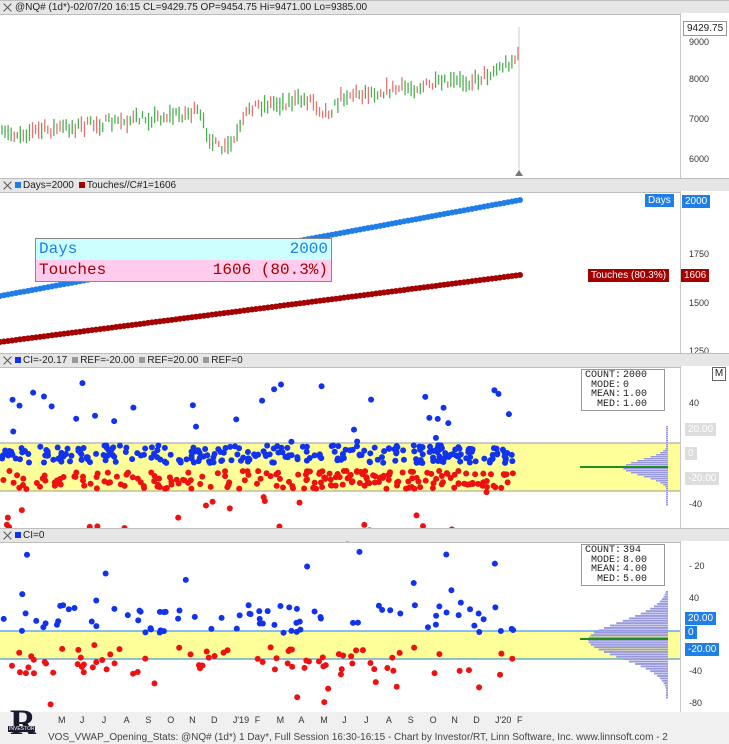  What do you see at coordinates (366, 720) in the screenshot?
I see `month-label: J` at bounding box center [366, 720].